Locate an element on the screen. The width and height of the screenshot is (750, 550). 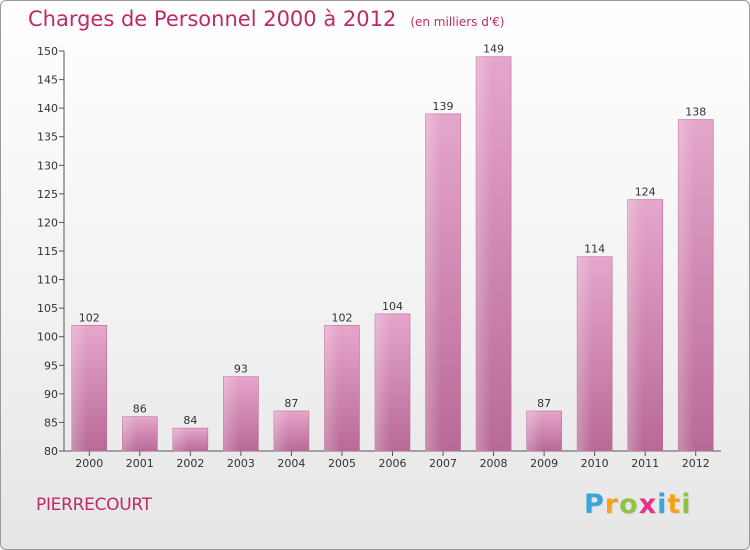
data-label: 93 is located at coordinates (241, 369).